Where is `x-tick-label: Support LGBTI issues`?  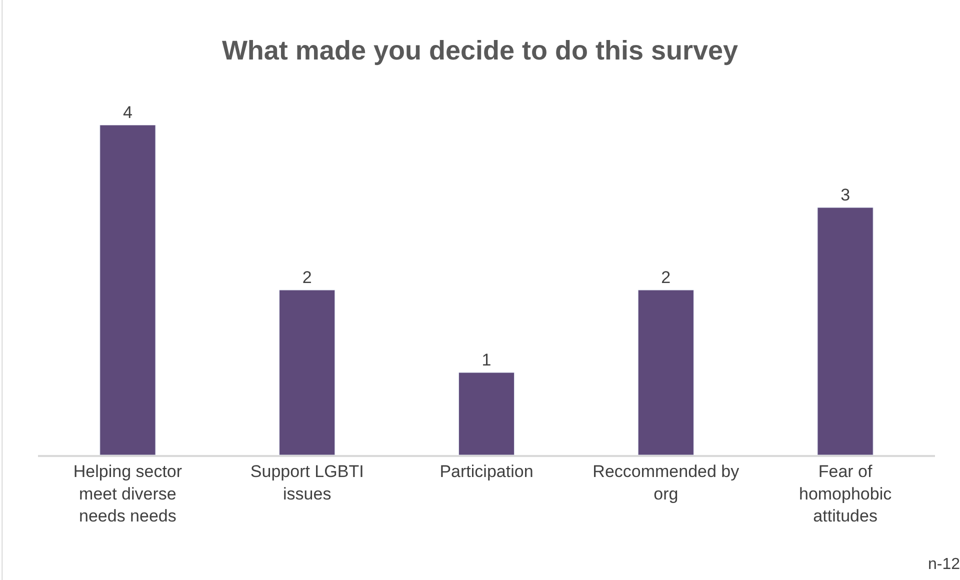 x-tick-label: Support LGBTI issues is located at coordinates (307, 483).